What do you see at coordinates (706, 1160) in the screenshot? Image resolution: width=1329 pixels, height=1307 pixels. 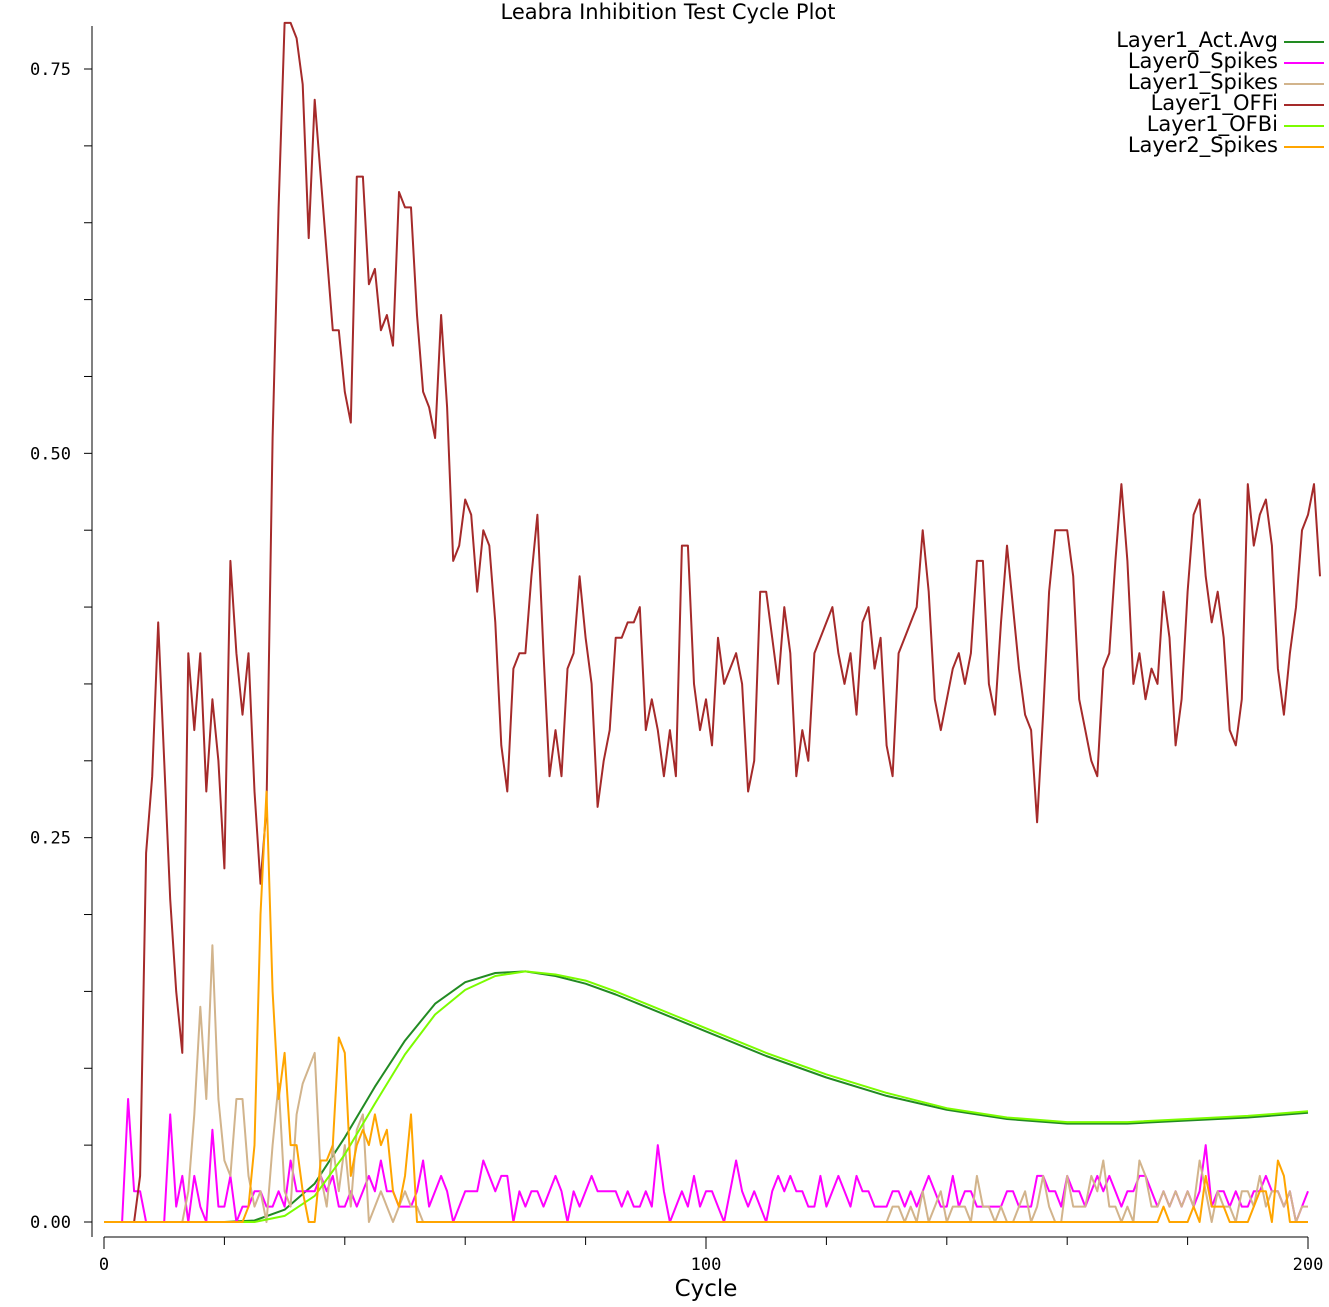 I see `series-line-layer0-spikes` at bounding box center [706, 1160].